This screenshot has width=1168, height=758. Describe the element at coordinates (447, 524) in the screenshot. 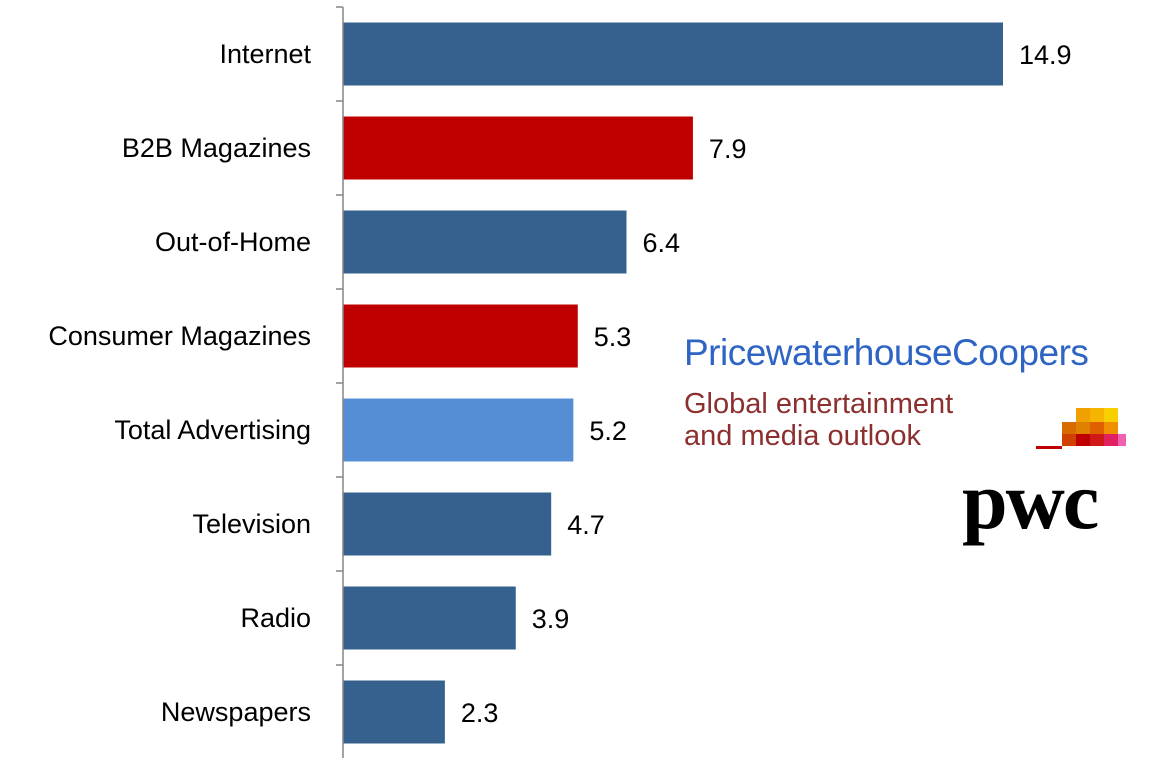

I see `bar-television` at that location.